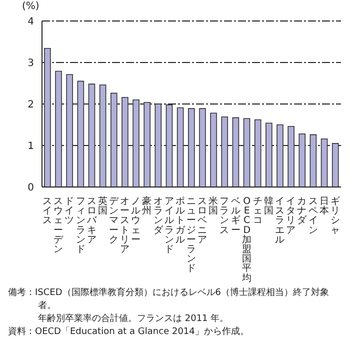 This screenshot has height=342, width=359. What do you see at coordinates (280, 221) in the screenshot?
I see `x-tick-label: イスラエル` at bounding box center [280, 221].